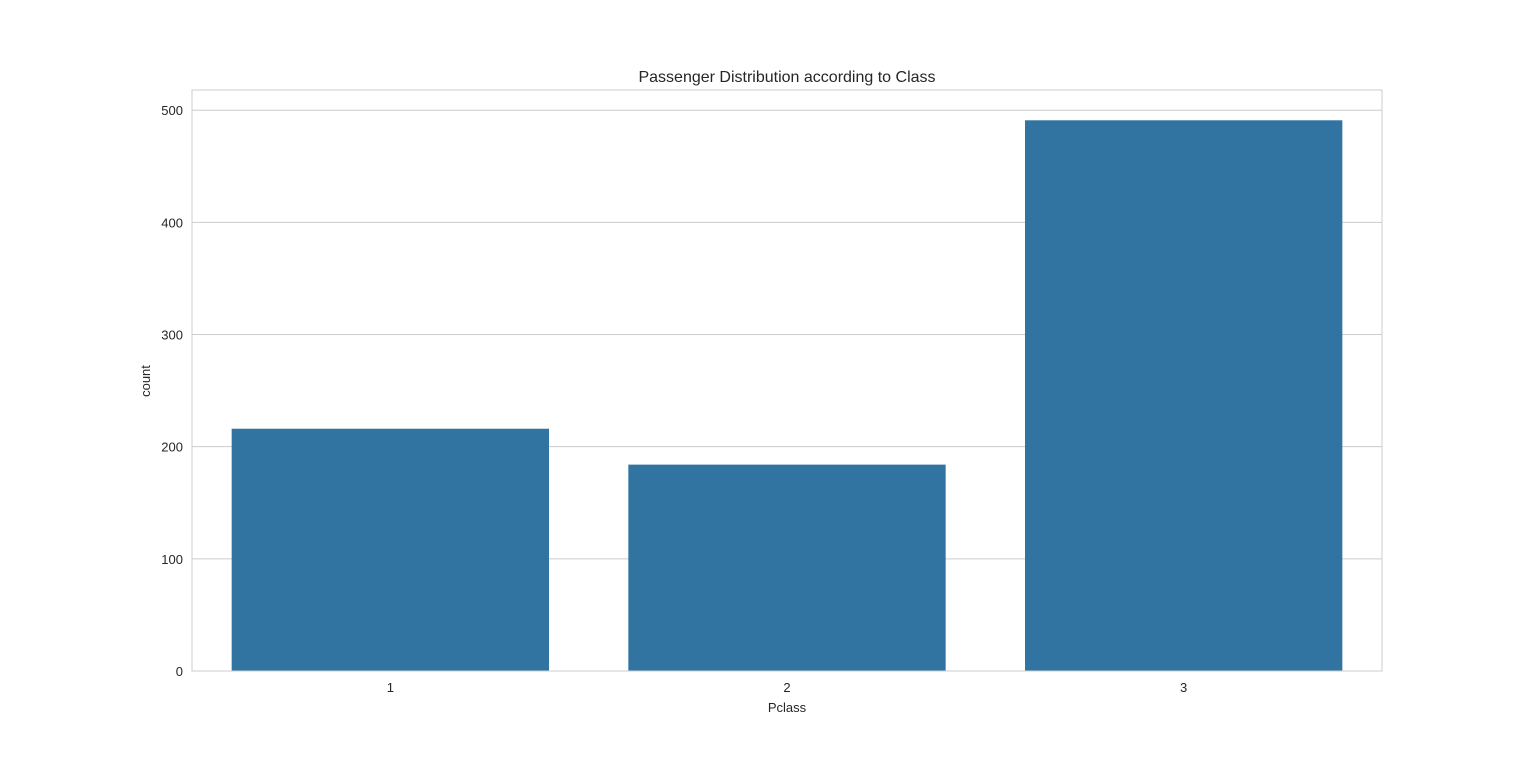 This screenshot has width=1536, height=759. What do you see at coordinates (145, 381) in the screenshot?
I see `y-axis-label: count` at bounding box center [145, 381].